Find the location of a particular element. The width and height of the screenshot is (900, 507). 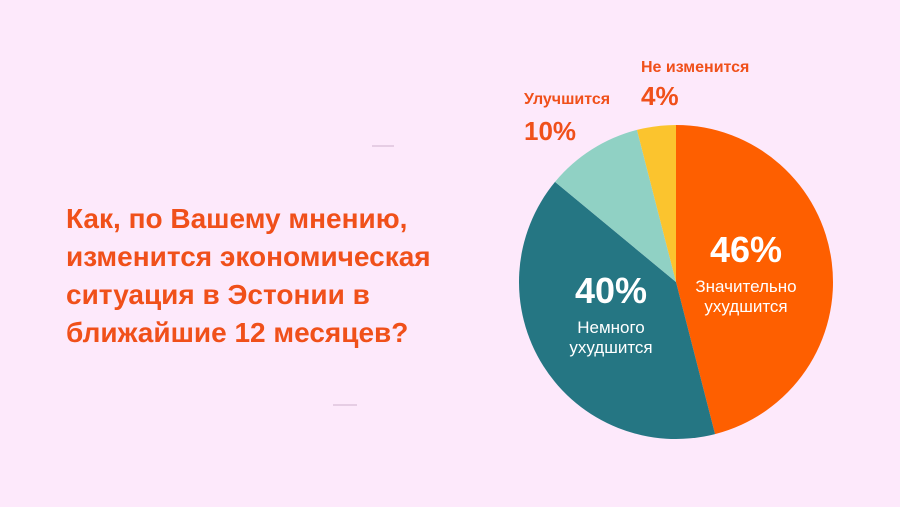

slice-value-label: 46% is located at coordinates (746, 249).